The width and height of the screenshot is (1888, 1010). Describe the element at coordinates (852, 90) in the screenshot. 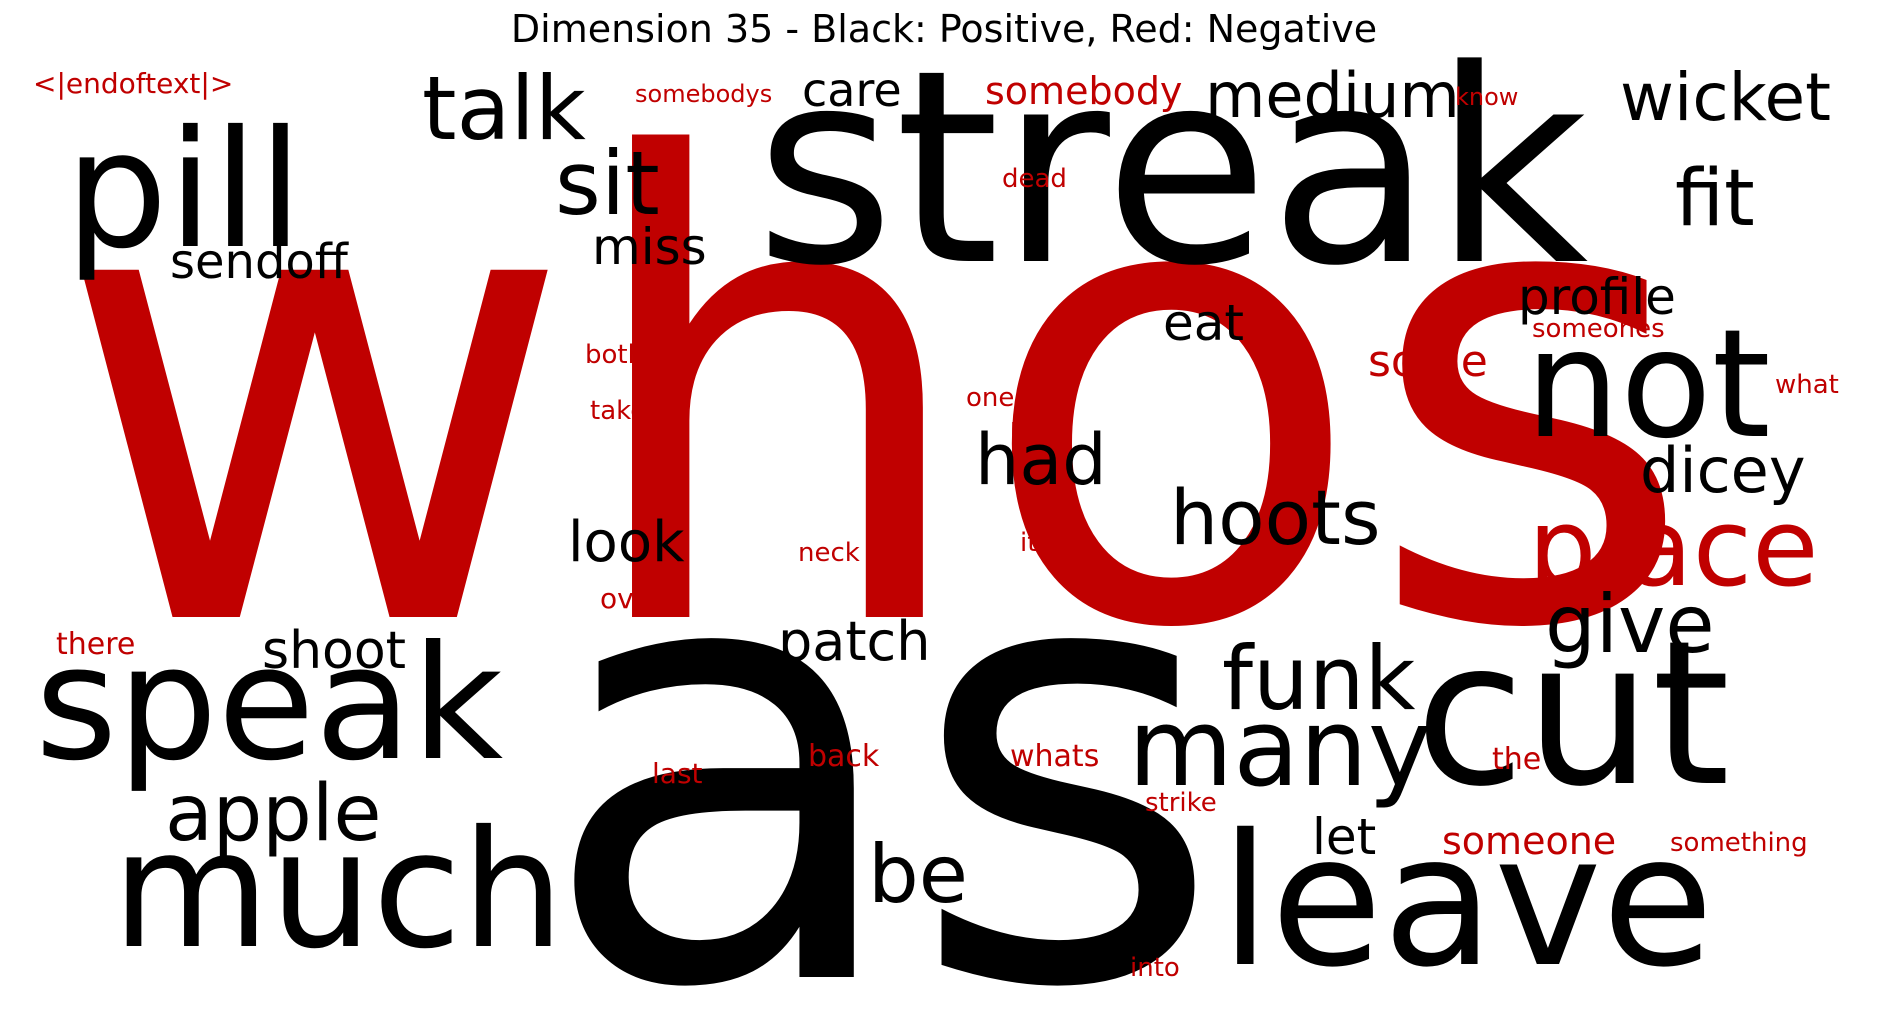

I see `word-care: care` at that location.